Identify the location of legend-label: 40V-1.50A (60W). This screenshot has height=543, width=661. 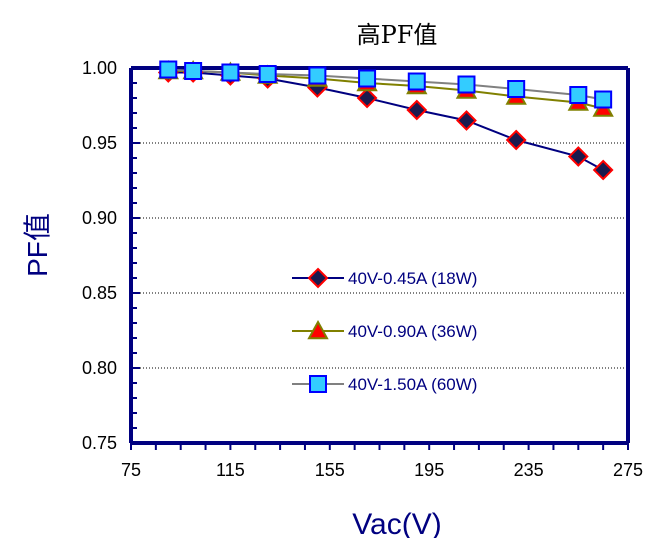
(412, 384).